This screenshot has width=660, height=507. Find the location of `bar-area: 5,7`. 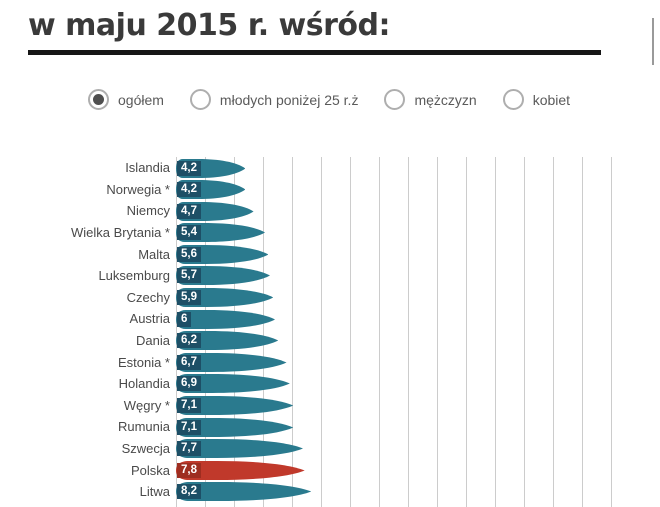

bar-area: 5,7 is located at coordinates (418, 276).